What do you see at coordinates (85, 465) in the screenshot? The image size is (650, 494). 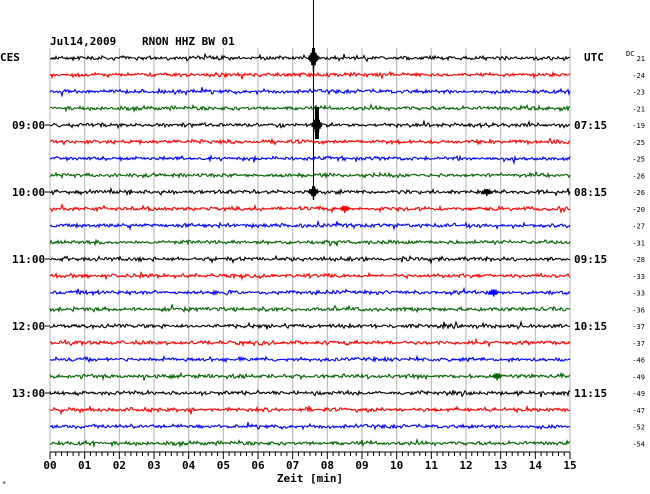 I see `x-tick-label: 01` at bounding box center [85, 465].